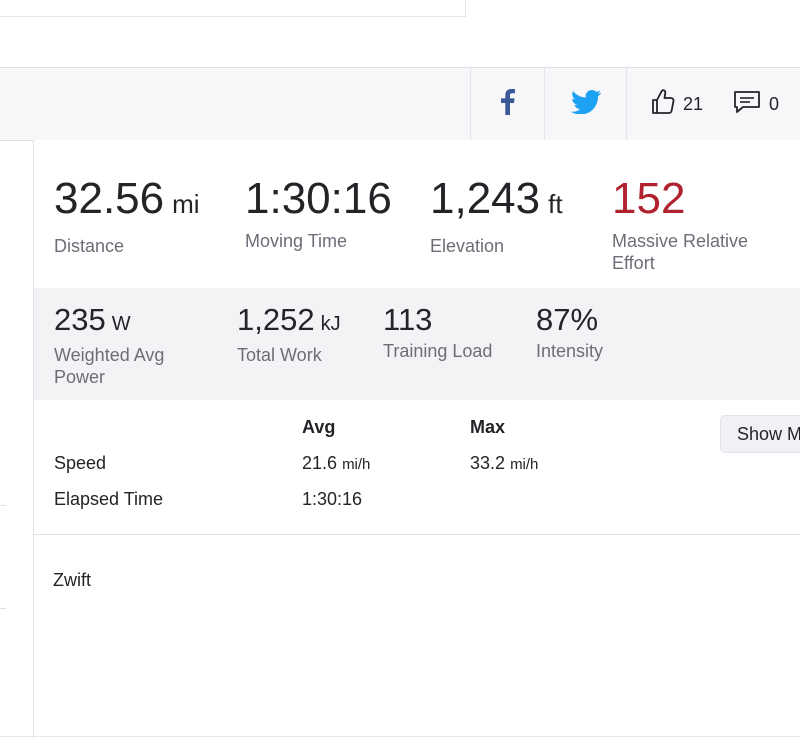 The width and height of the screenshot is (800, 739). Describe the element at coordinates (567, 319) in the screenshot. I see `stat-value: 87%` at that location.